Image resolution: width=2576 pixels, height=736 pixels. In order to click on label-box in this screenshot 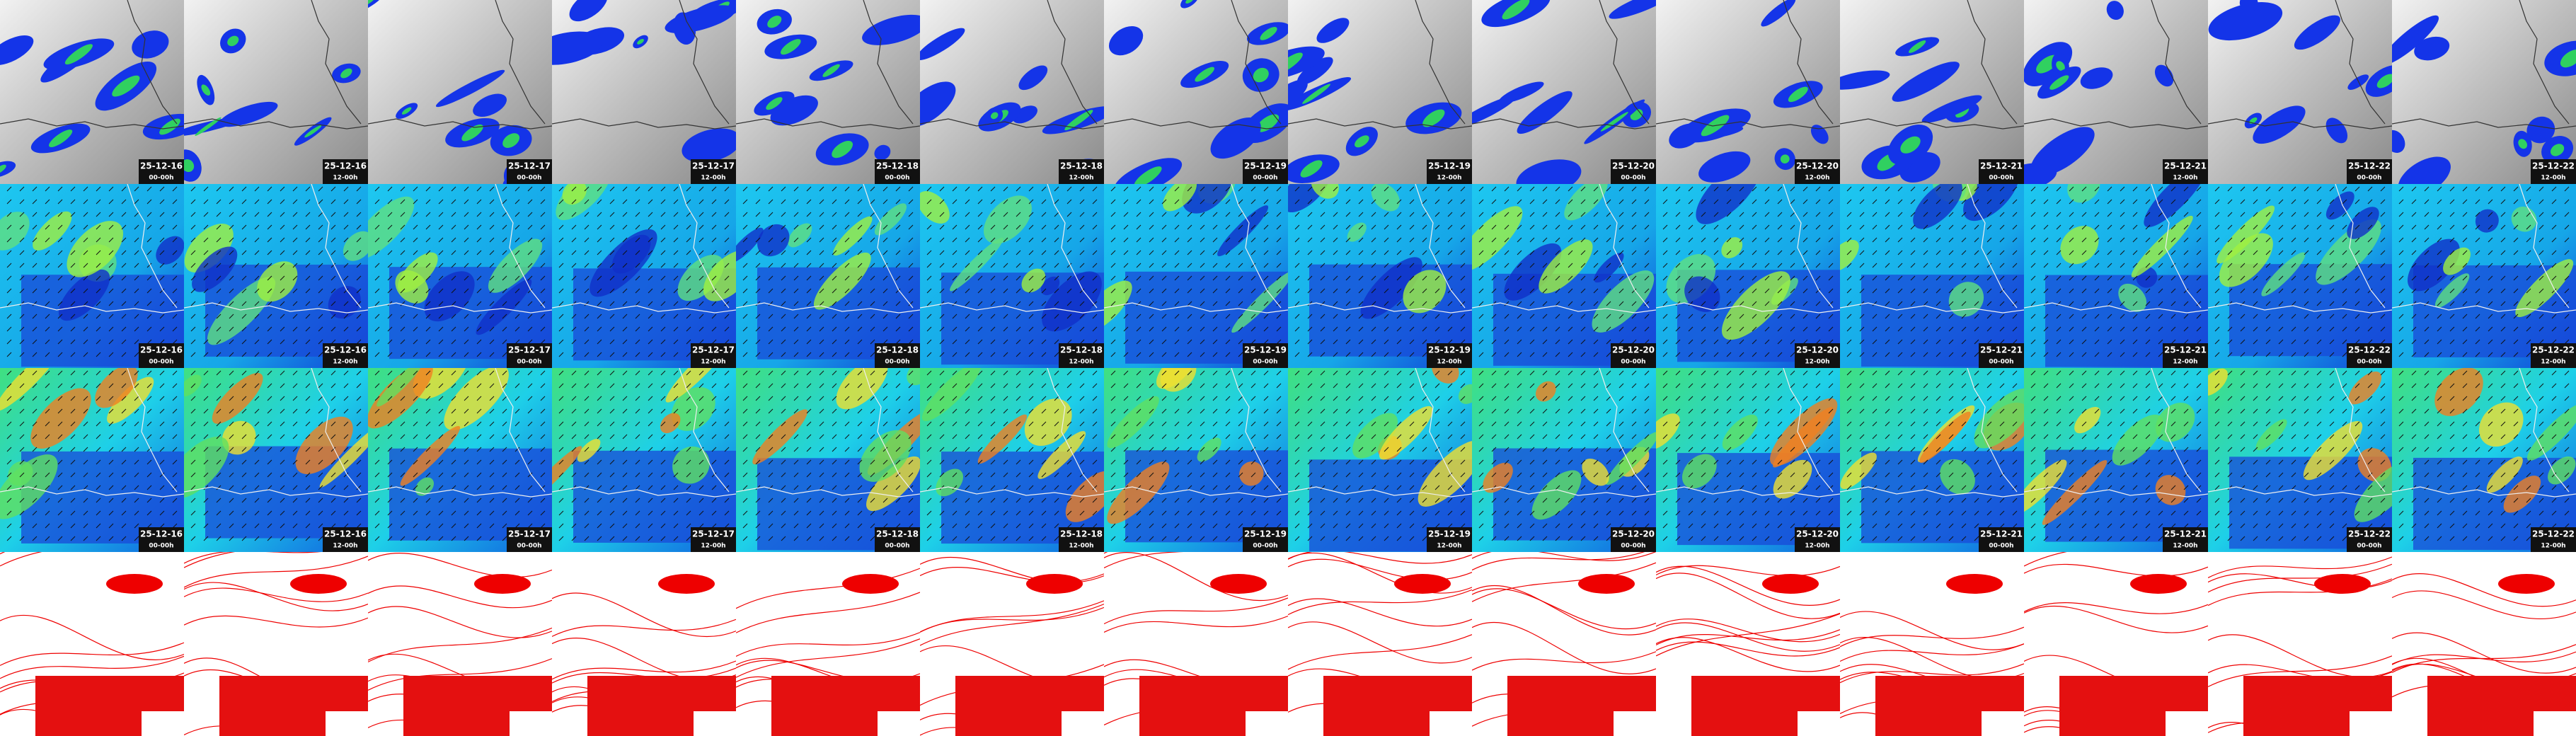, I will do `click(345, 172)`.